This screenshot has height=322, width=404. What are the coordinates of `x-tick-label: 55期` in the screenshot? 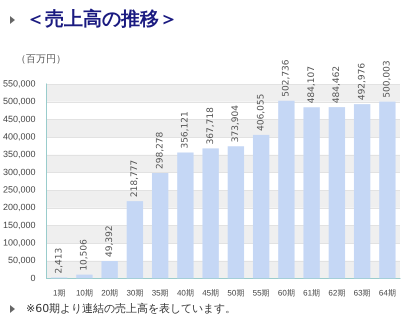 It's located at (261, 293).